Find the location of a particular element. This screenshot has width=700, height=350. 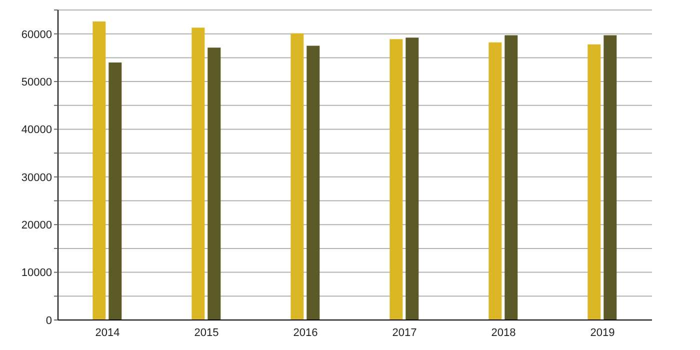

x-tick-label: 2017 is located at coordinates (404, 332).